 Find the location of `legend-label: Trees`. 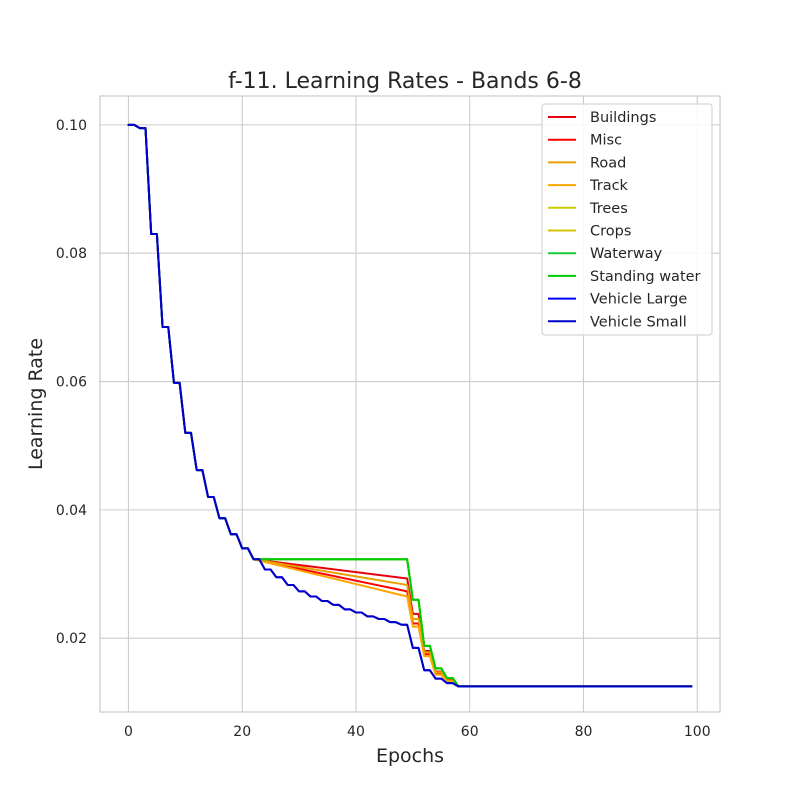

legend-label: Trees is located at coordinates (608, 209).